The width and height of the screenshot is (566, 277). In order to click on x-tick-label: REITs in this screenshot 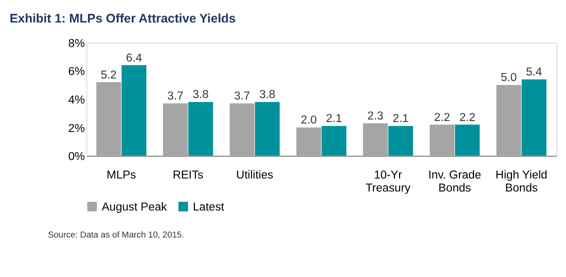, I will do `click(188, 175)`.